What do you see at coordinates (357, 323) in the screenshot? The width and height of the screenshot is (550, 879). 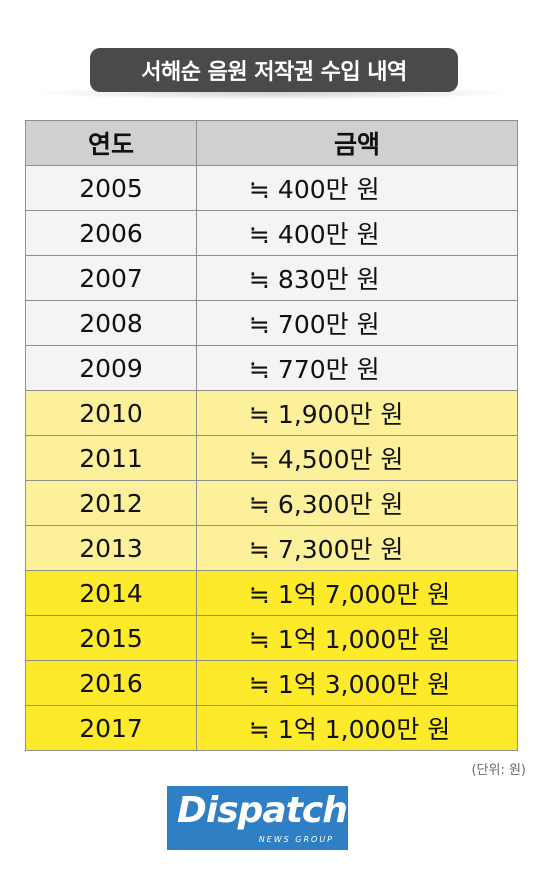 I see `amount-cell: ≒ 700만 원` at bounding box center [357, 323].